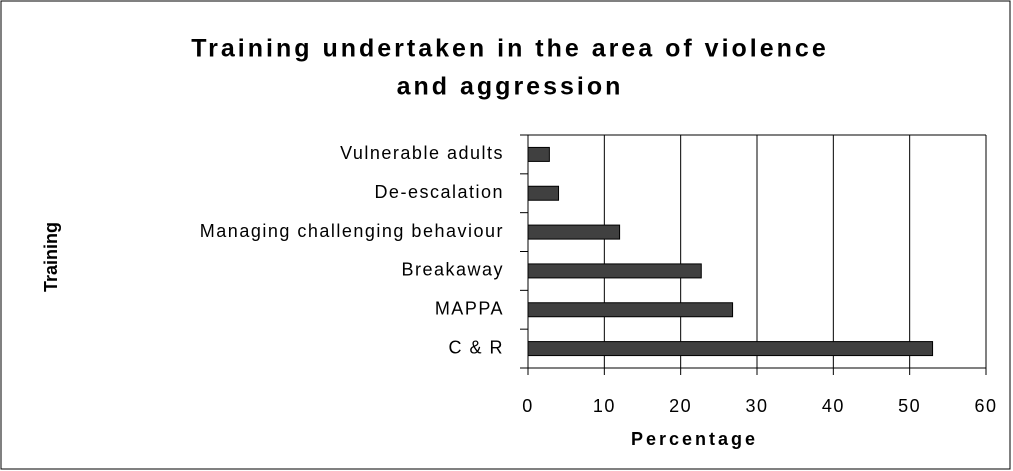 The height and width of the screenshot is (471, 1013). What do you see at coordinates (476, 347) in the screenshot?
I see `y-tick-label: C & R` at bounding box center [476, 347].